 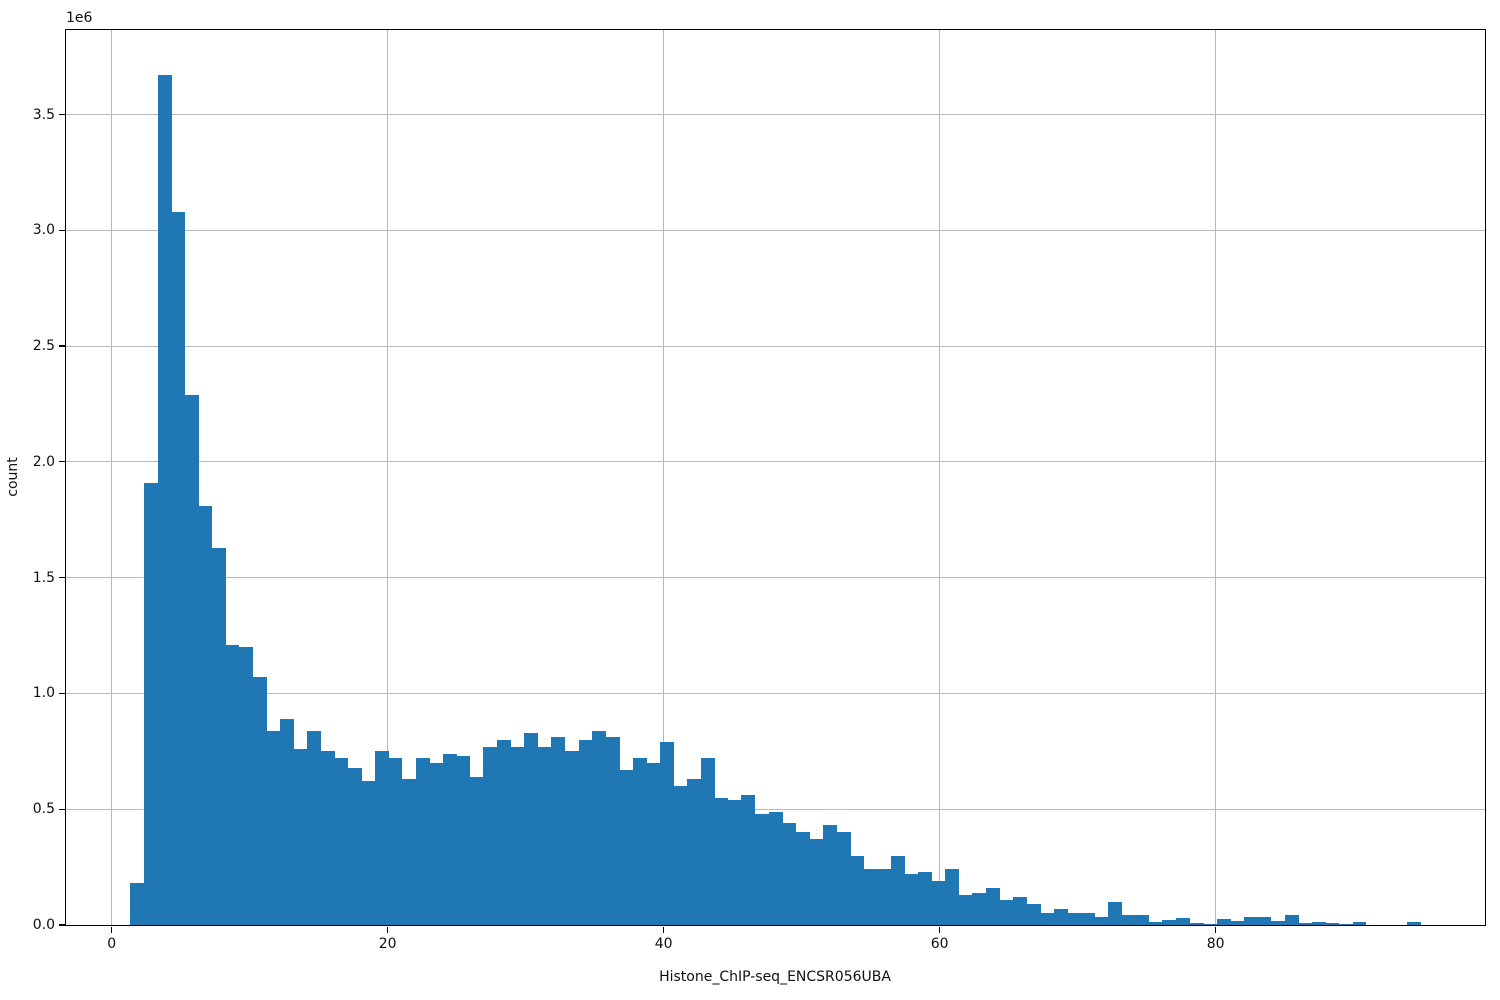 I want to click on y-tick-label: 1.0, so click(x=43, y=693).